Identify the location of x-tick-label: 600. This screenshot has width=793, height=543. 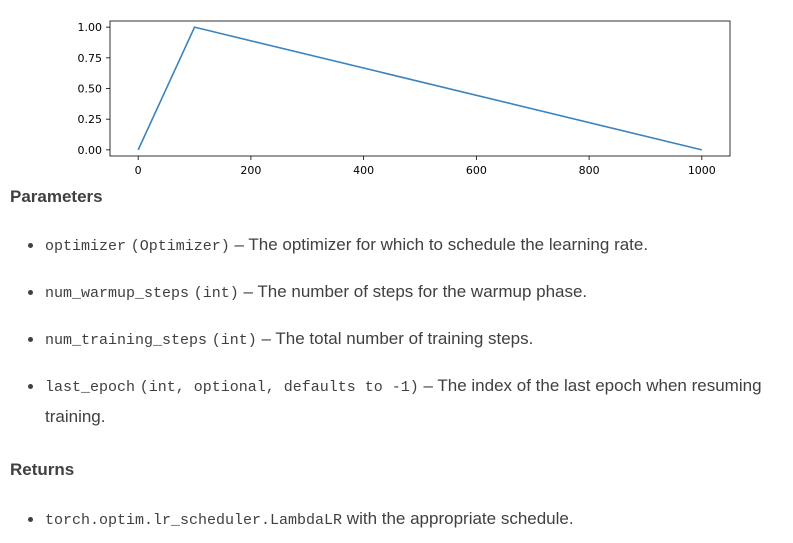
(476, 170).